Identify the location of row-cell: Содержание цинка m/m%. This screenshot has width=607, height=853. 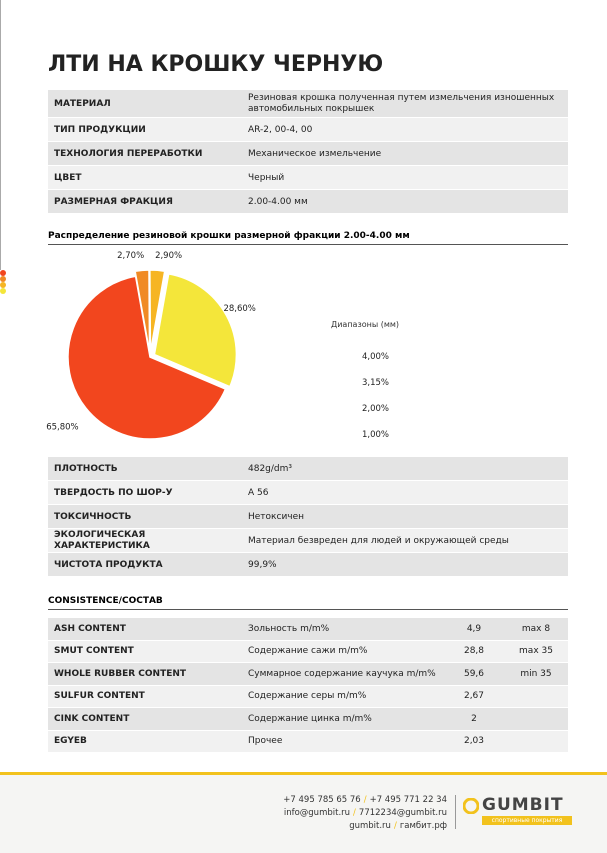
(310, 718).